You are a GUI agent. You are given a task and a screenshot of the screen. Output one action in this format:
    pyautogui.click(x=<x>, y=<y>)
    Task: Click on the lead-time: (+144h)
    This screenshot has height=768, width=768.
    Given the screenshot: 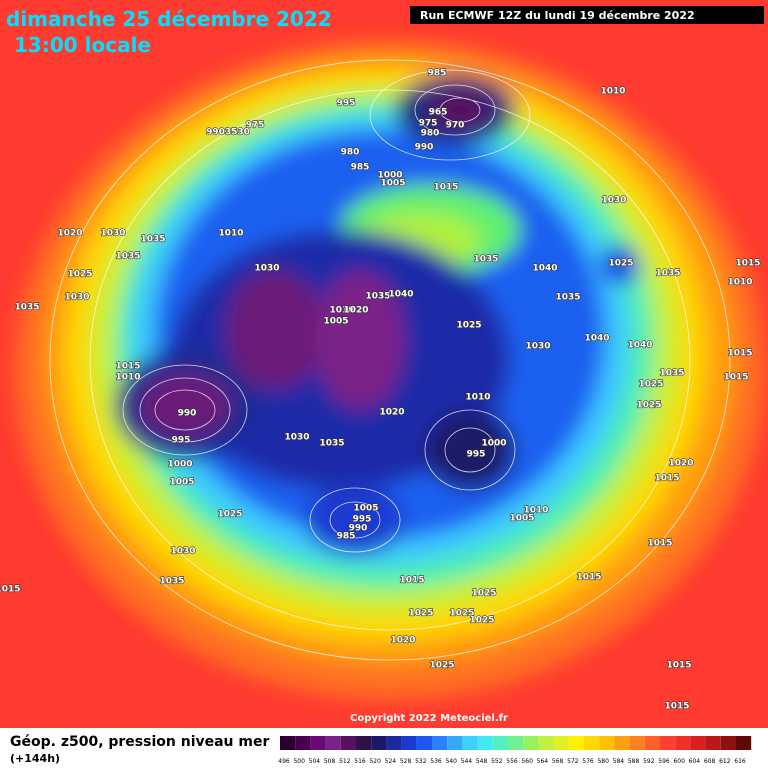 What is the action you would take?
    pyautogui.click(x=35, y=758)
    